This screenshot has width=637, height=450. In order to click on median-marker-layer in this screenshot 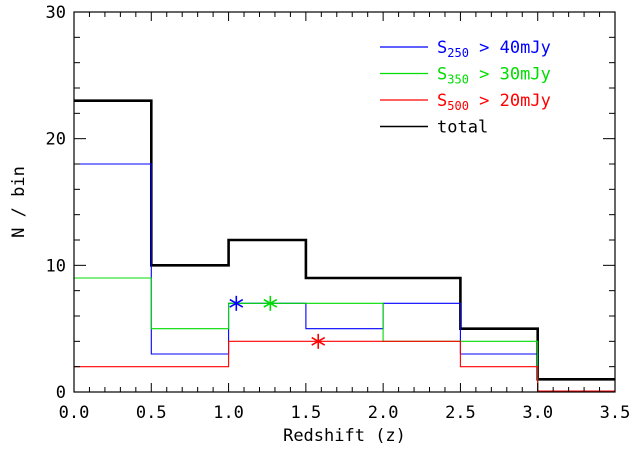, I will do `click(277, 322)`.